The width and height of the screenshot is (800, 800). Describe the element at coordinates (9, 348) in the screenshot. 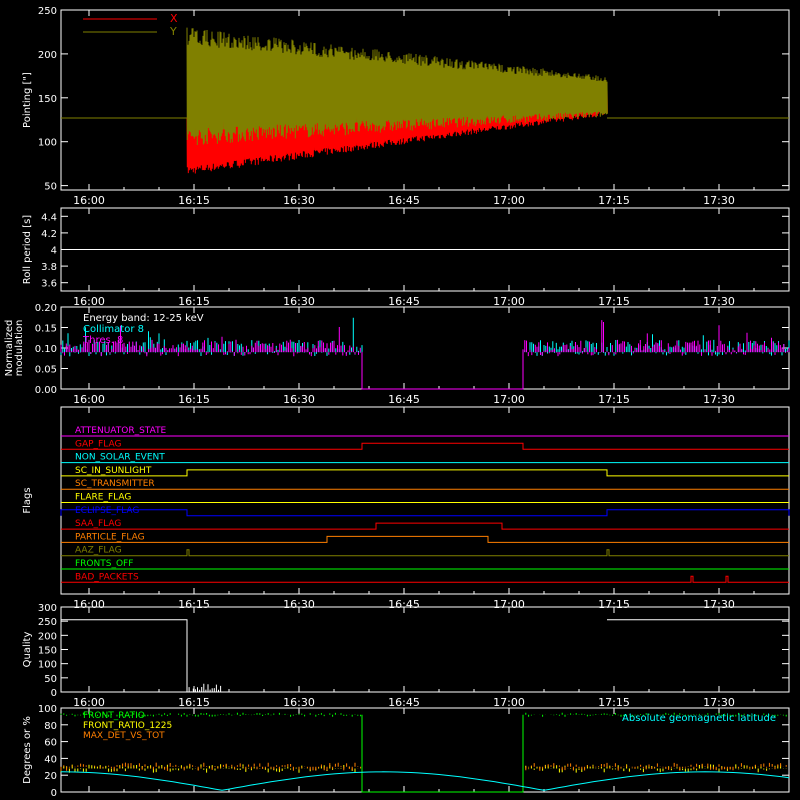

I see `y-axis-label: Normalized` at that location.